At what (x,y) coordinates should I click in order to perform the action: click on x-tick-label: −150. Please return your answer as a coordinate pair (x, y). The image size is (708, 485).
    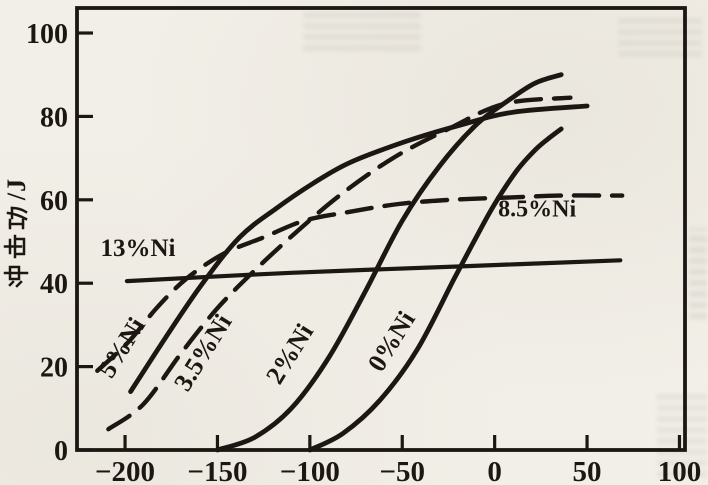
    Looking at the image, I should click on (217, 470).